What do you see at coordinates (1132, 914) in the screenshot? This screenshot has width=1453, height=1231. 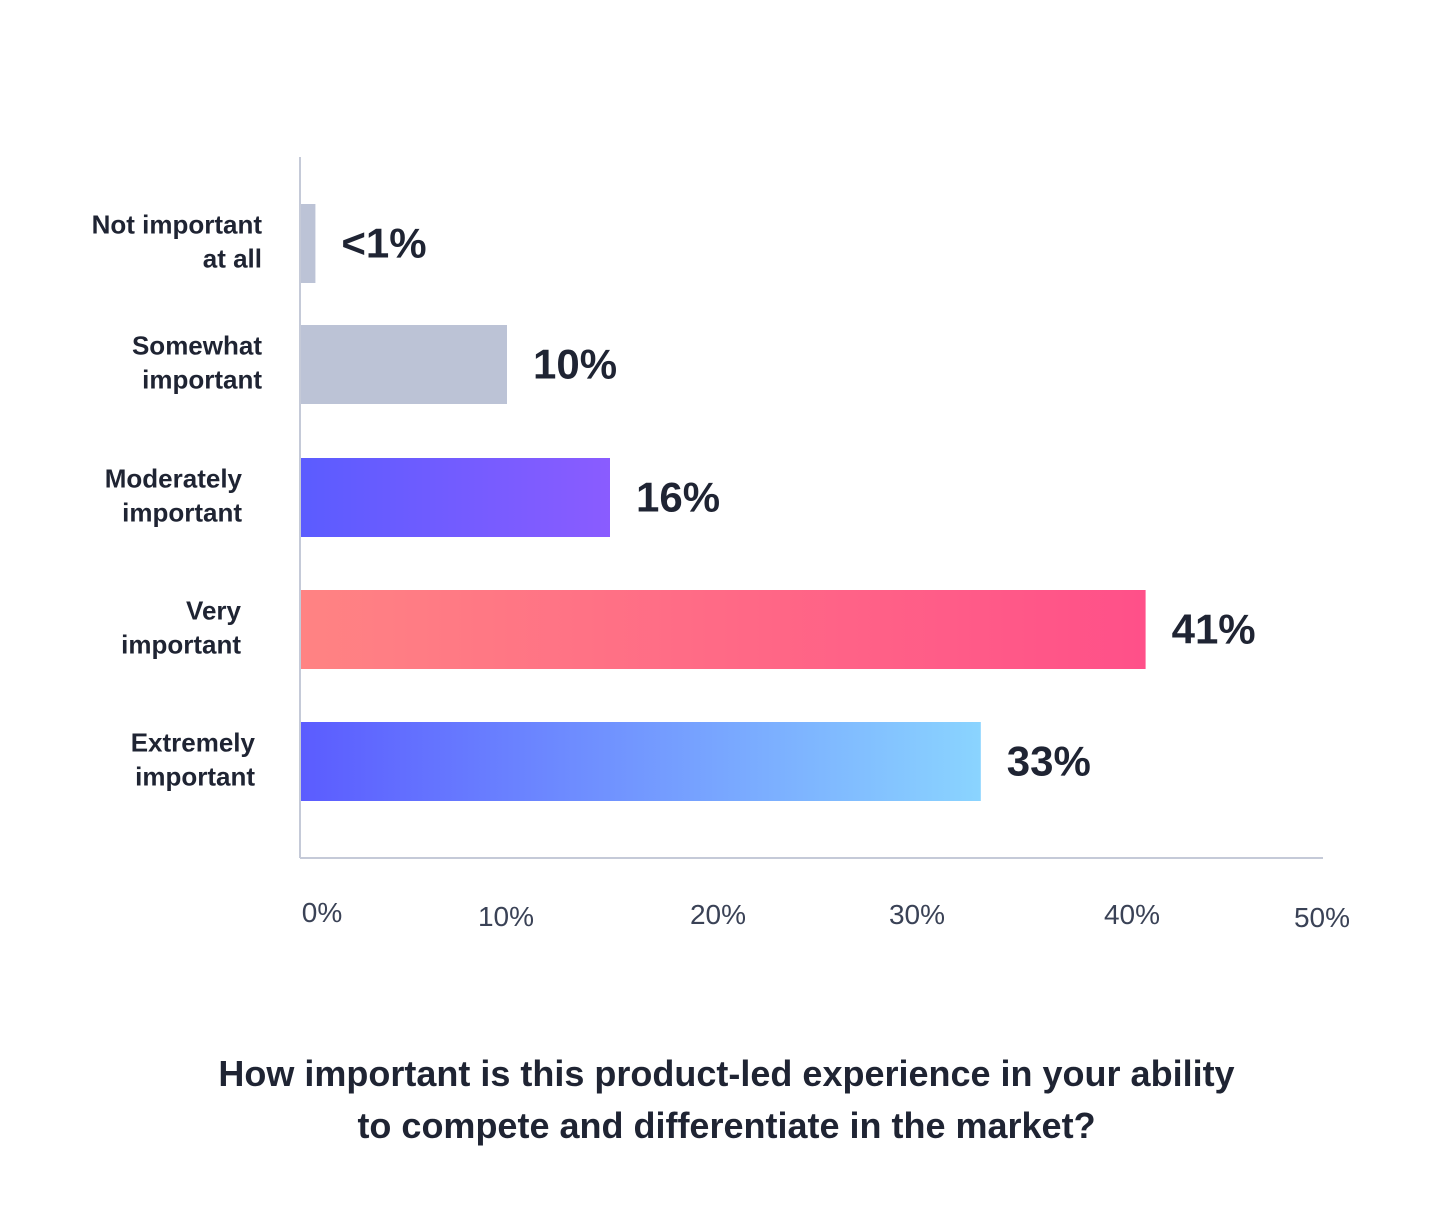 I see `x-tick-label-4: 40%` at bounding box center [1132, 914].